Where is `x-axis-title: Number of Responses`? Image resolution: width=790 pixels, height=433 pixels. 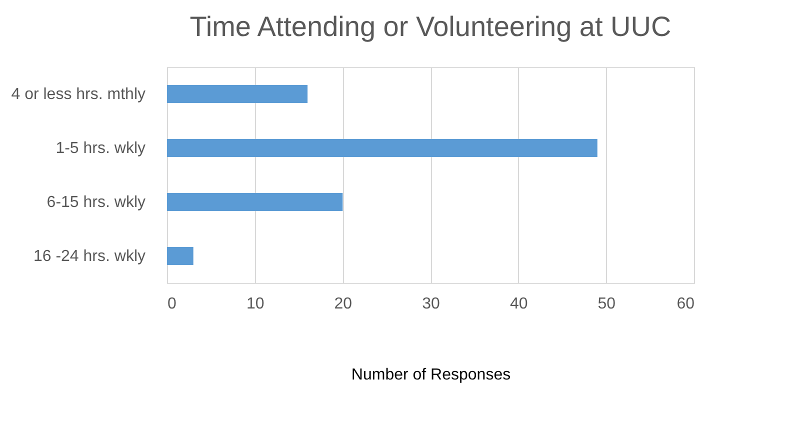 x-axis-title: Number of Responses is located at coordinates (431, 375).